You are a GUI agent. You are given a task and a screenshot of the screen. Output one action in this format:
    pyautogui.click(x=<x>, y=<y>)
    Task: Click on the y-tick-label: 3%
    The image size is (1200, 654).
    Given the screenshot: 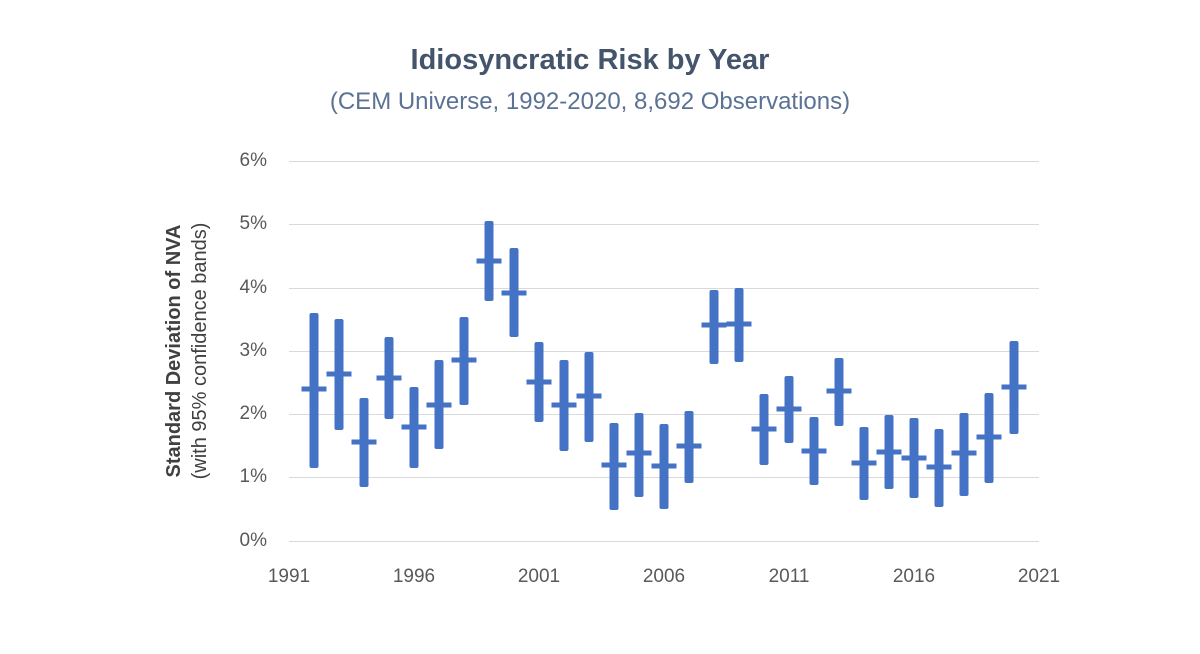 What is the action you would take?
    pyautogui.click(x=253, y=350)
    